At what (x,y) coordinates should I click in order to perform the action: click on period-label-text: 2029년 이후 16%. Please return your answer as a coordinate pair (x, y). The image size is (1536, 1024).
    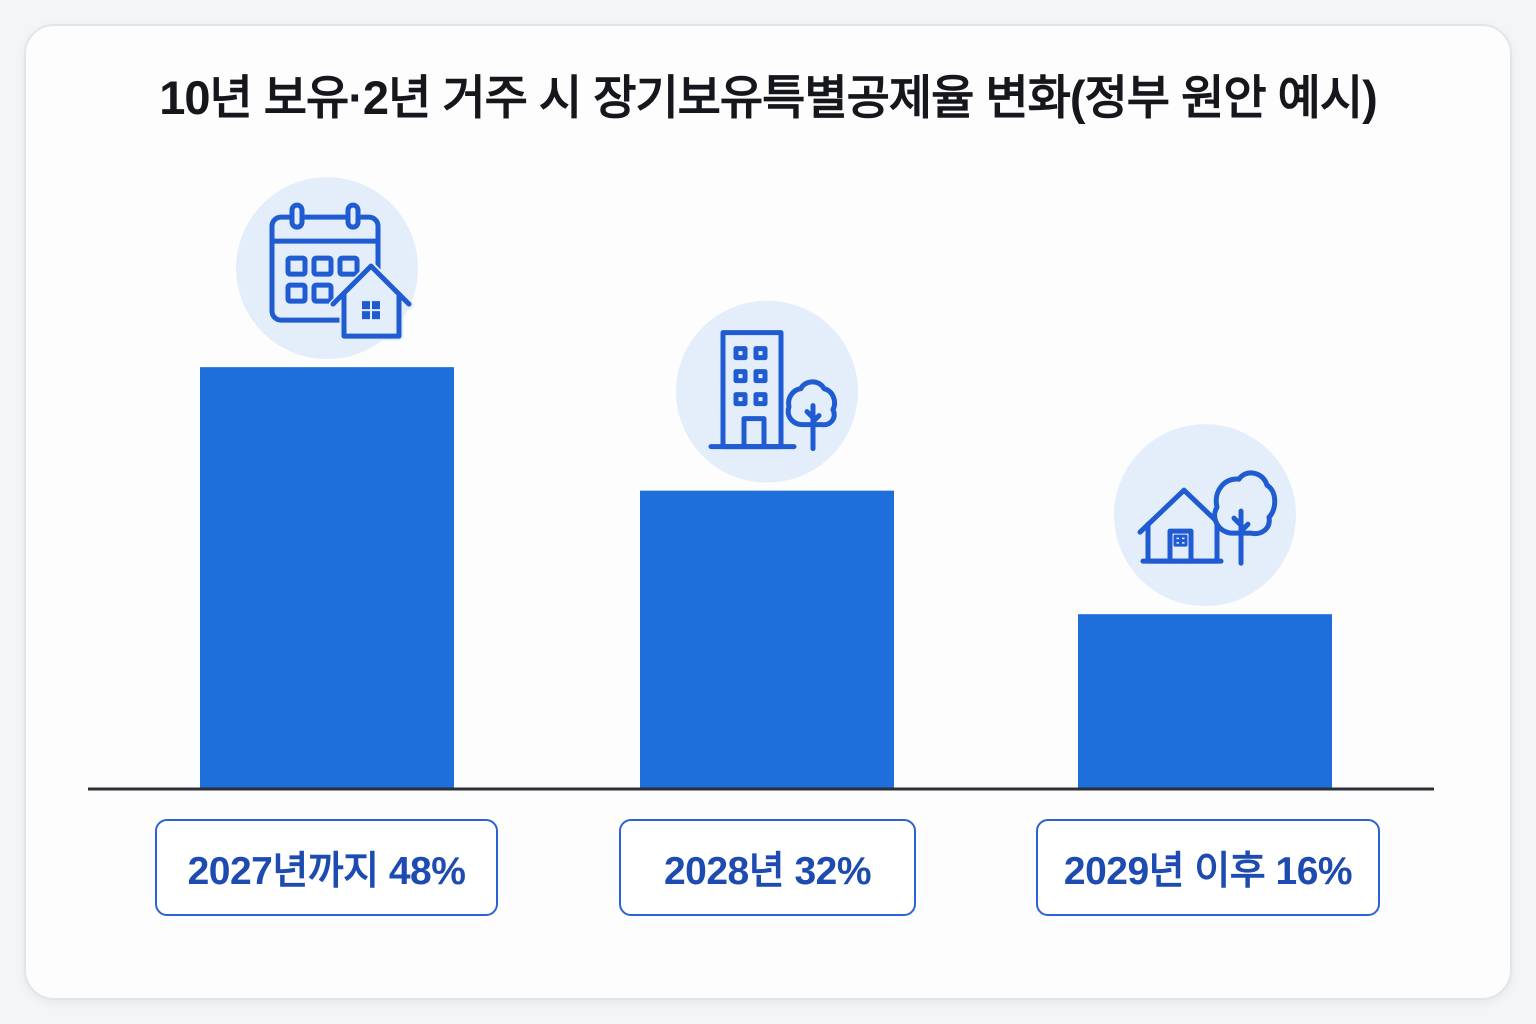
    Looking at the image, I should click on (1208, 868).